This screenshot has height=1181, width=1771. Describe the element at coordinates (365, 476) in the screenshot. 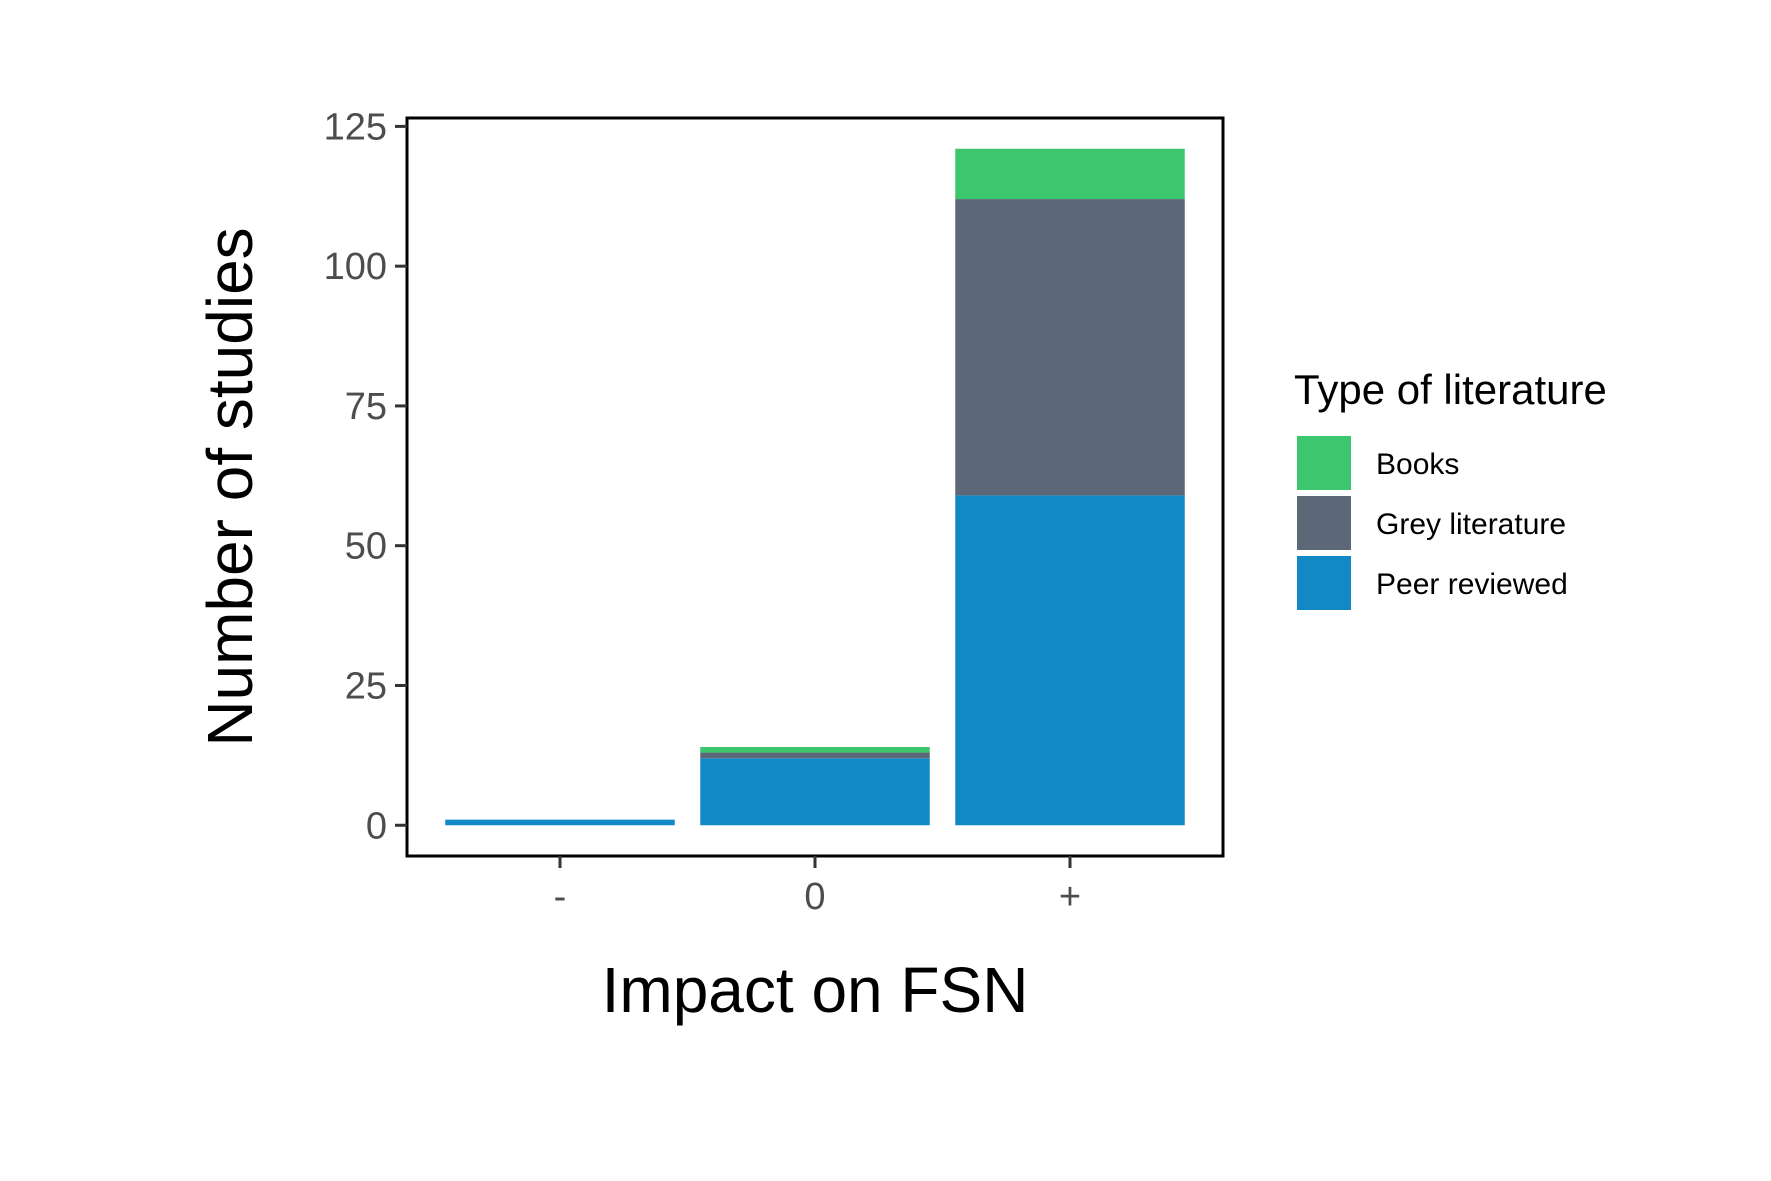

I see `y-axis: 0 25 50 75 100 125` at that location.